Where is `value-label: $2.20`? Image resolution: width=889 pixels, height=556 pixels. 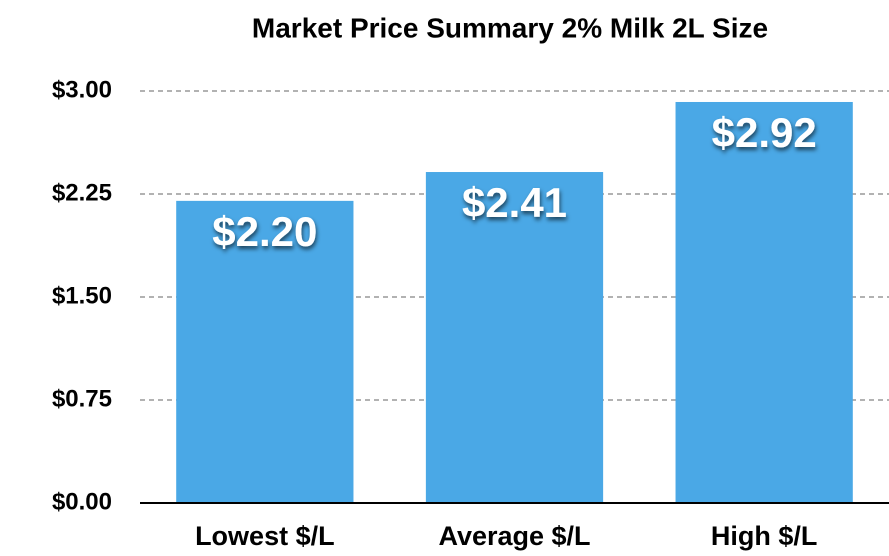
value-label: $2.20 is located at coordinates (264, 231).